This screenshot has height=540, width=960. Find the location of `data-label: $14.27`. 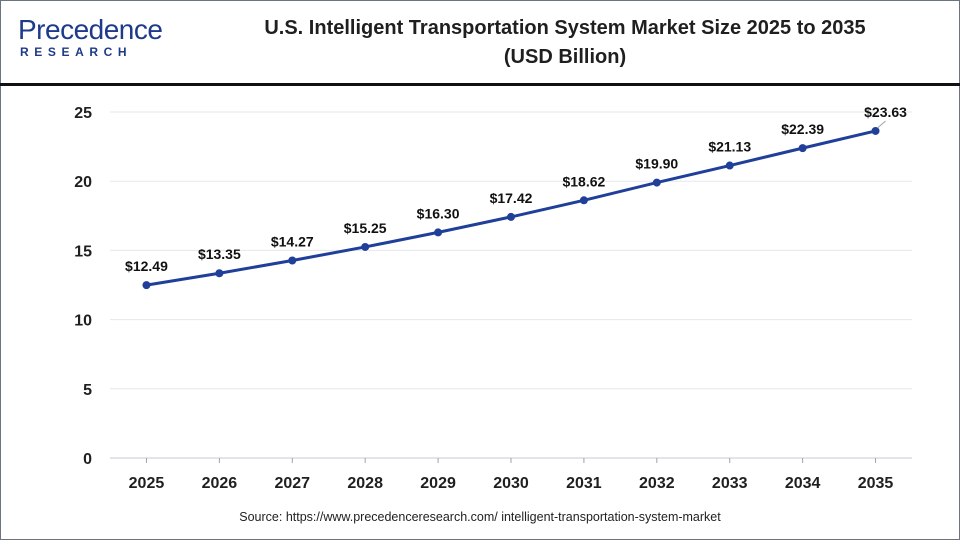

data-label: $14.27 is located at coordinates (292, 242).